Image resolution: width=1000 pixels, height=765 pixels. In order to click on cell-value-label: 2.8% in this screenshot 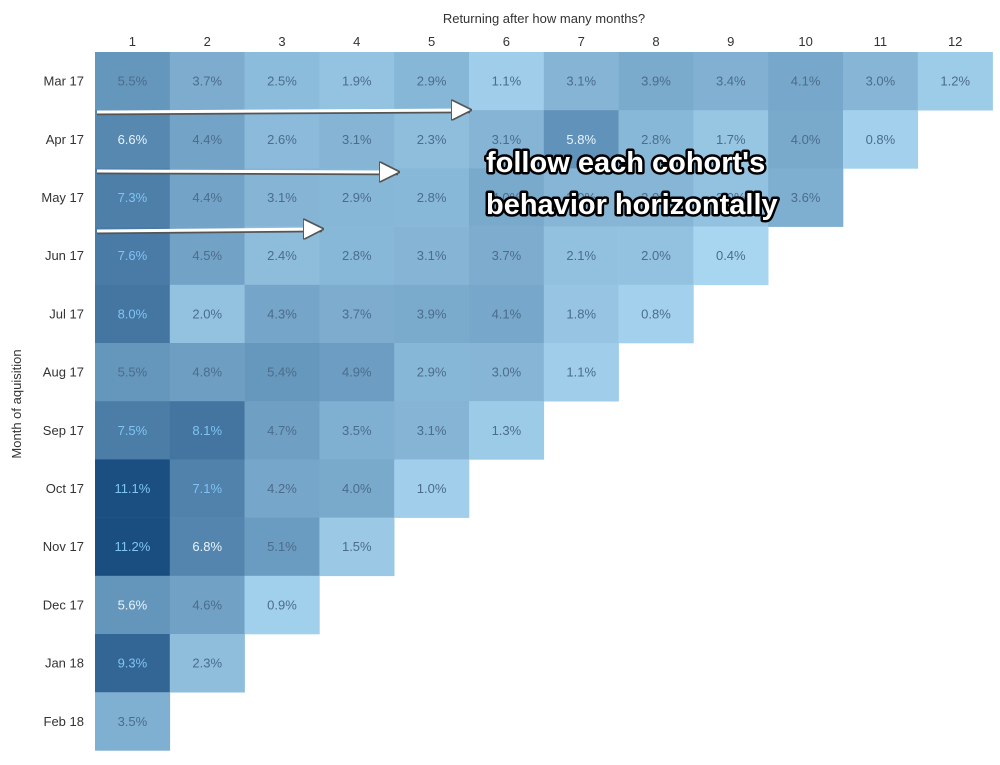, I will do `click(656, 139)`.